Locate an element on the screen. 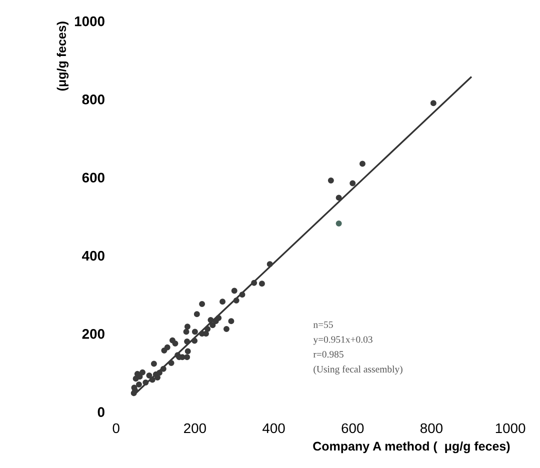  annotation: r=0.985 is located at coordinates (328, 354).